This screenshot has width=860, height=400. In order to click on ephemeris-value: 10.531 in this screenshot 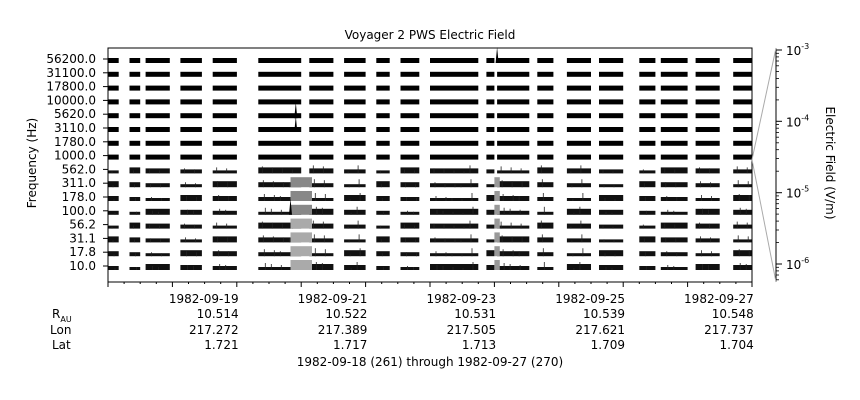, I will do `click(475, 314)`.